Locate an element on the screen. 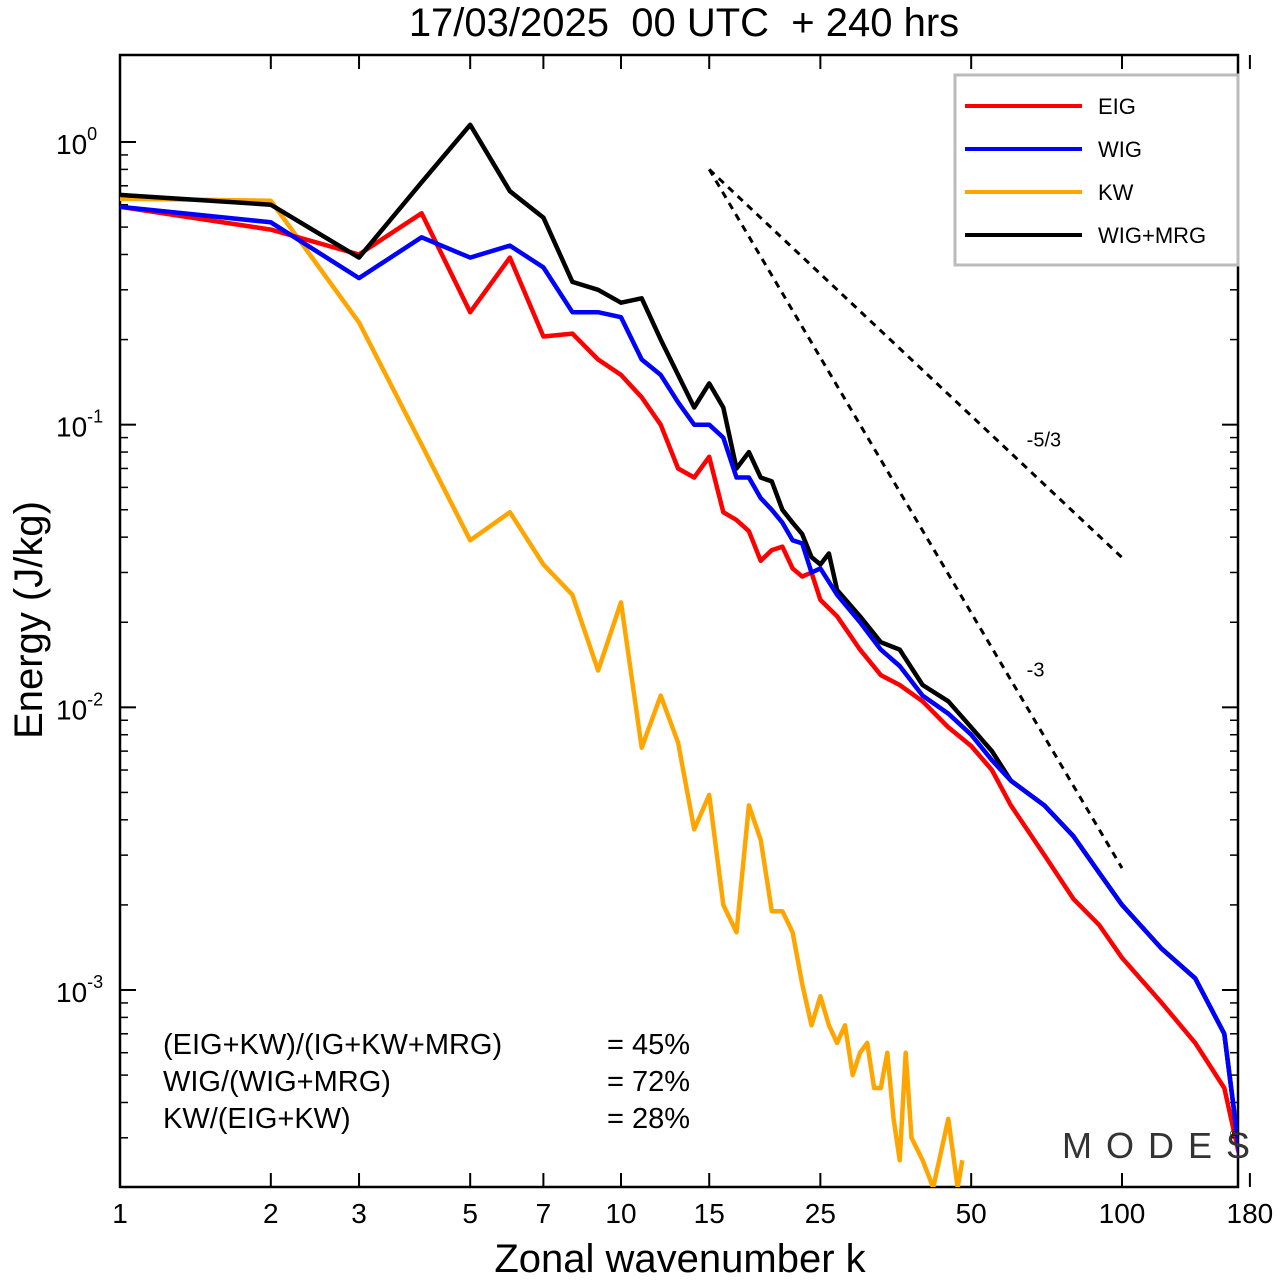 The image size is (1280, 1281). legend-label: EIG is located at coordinates (1117, 106).